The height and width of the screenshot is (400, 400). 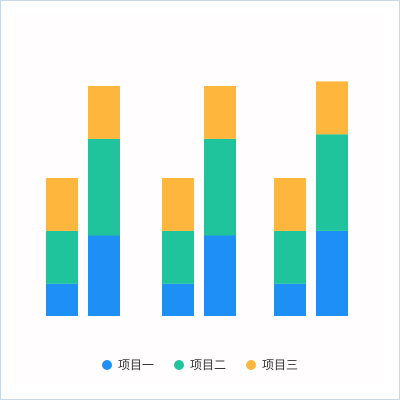 I want to click on legend-item-series-3: 项目三, so click(x=272, y=364).